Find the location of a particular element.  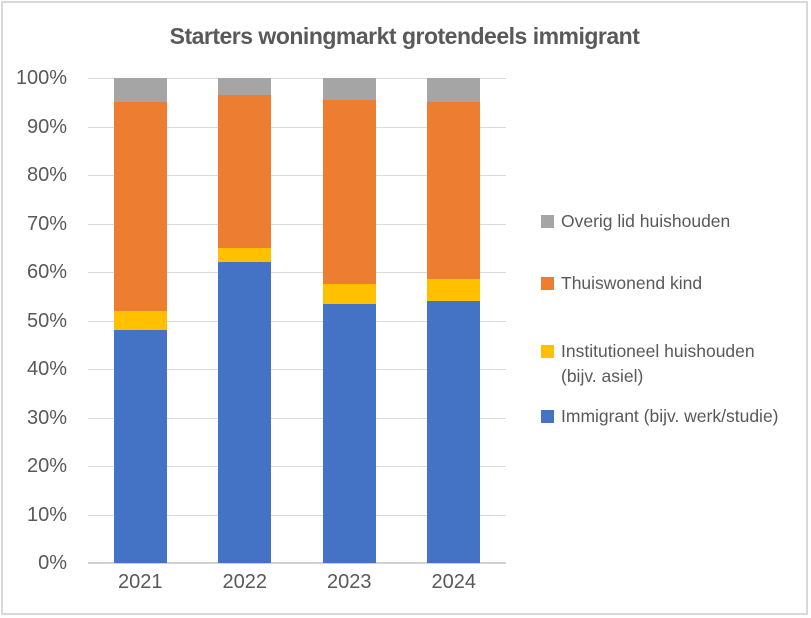

bar-segment-institutioneel-2022 is located at coordinates (245, 255).